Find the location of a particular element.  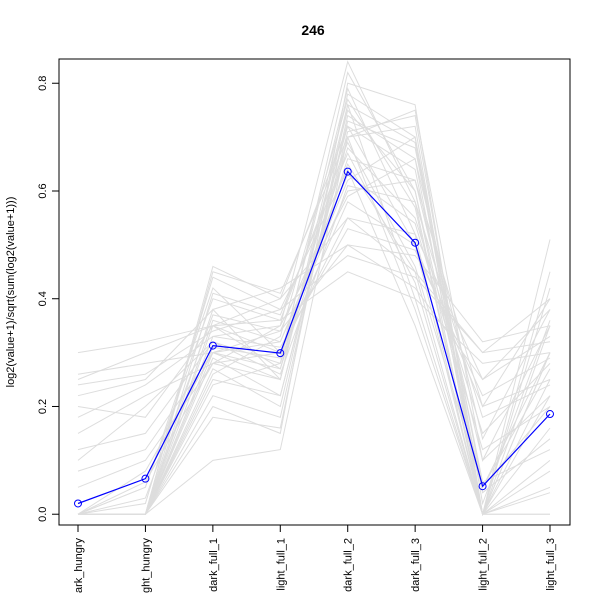

y-axis-label: log2(value+1)/sqrt(sum(log2(value+1))) is located at coordinates (11, 292).